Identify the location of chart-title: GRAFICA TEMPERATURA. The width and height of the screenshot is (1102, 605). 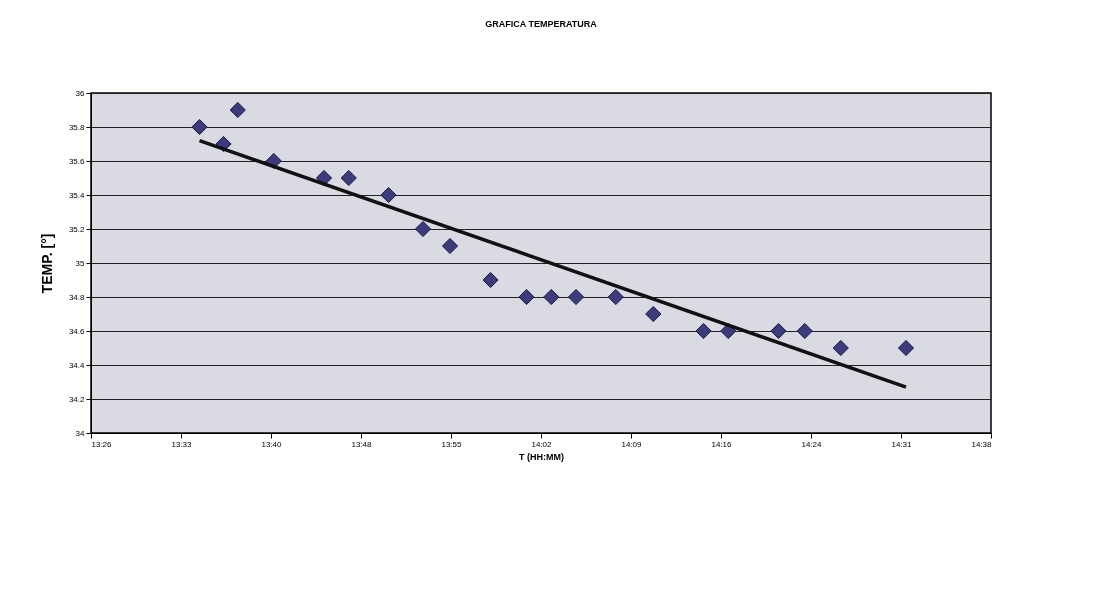
(541, 24).